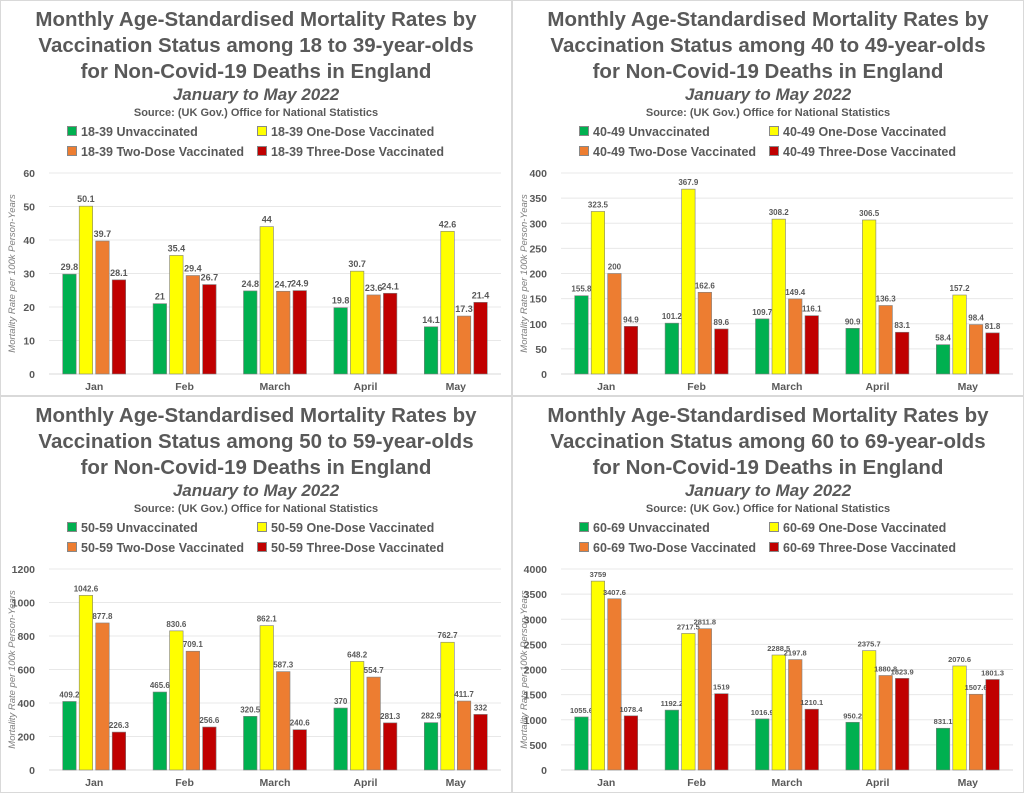 This screenshot has height=793, width=1024. Describe the element at coordinates (538, 746) in the screenshot. I see `y-tick-label: 500` at that location.